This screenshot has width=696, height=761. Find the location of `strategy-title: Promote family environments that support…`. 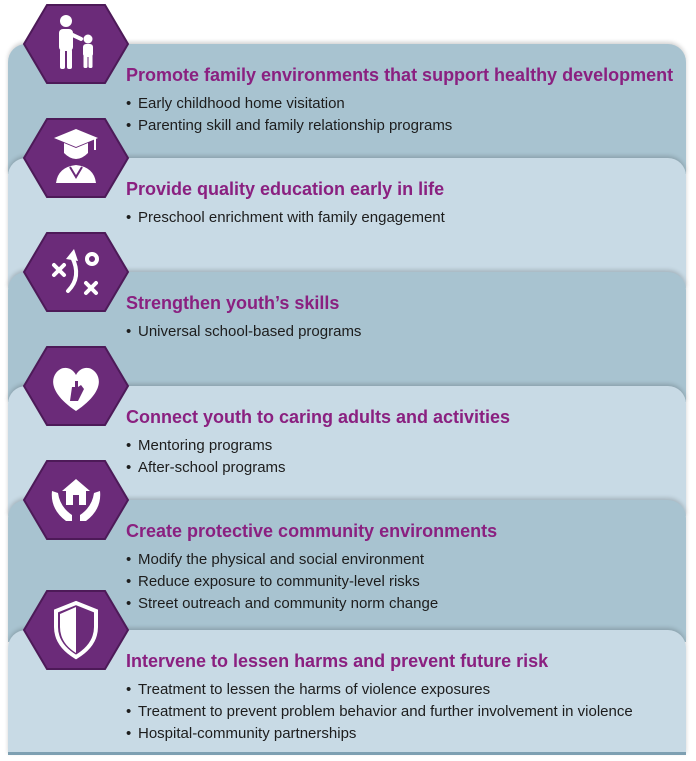

strategy-title: Promote family environments that support… is located at coordinates (400, 75).